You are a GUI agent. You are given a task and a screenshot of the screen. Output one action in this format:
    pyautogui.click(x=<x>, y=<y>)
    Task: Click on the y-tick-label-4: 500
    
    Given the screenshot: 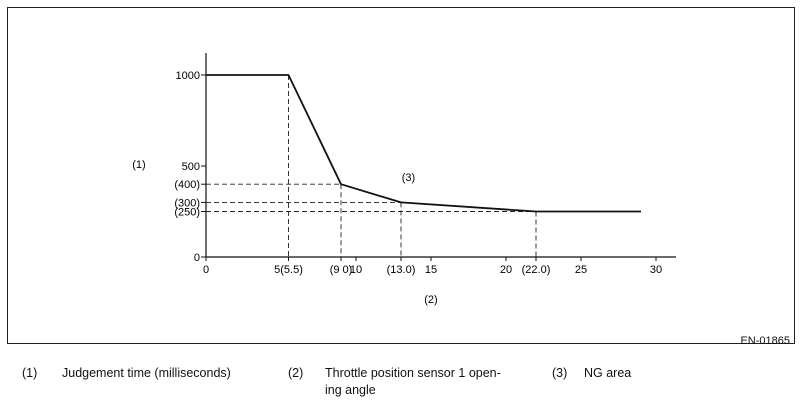 What is the action you would take?
    pyautogui.click(x=191, y=167)
    